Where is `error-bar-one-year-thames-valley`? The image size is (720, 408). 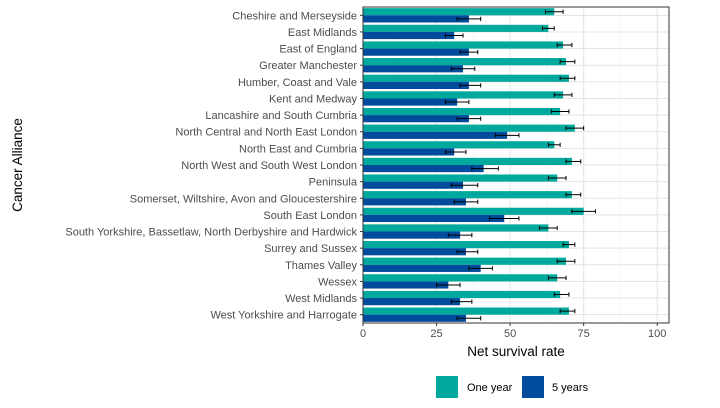 error-bar-one-year-thames-valley is located at coordinates (566, 261).